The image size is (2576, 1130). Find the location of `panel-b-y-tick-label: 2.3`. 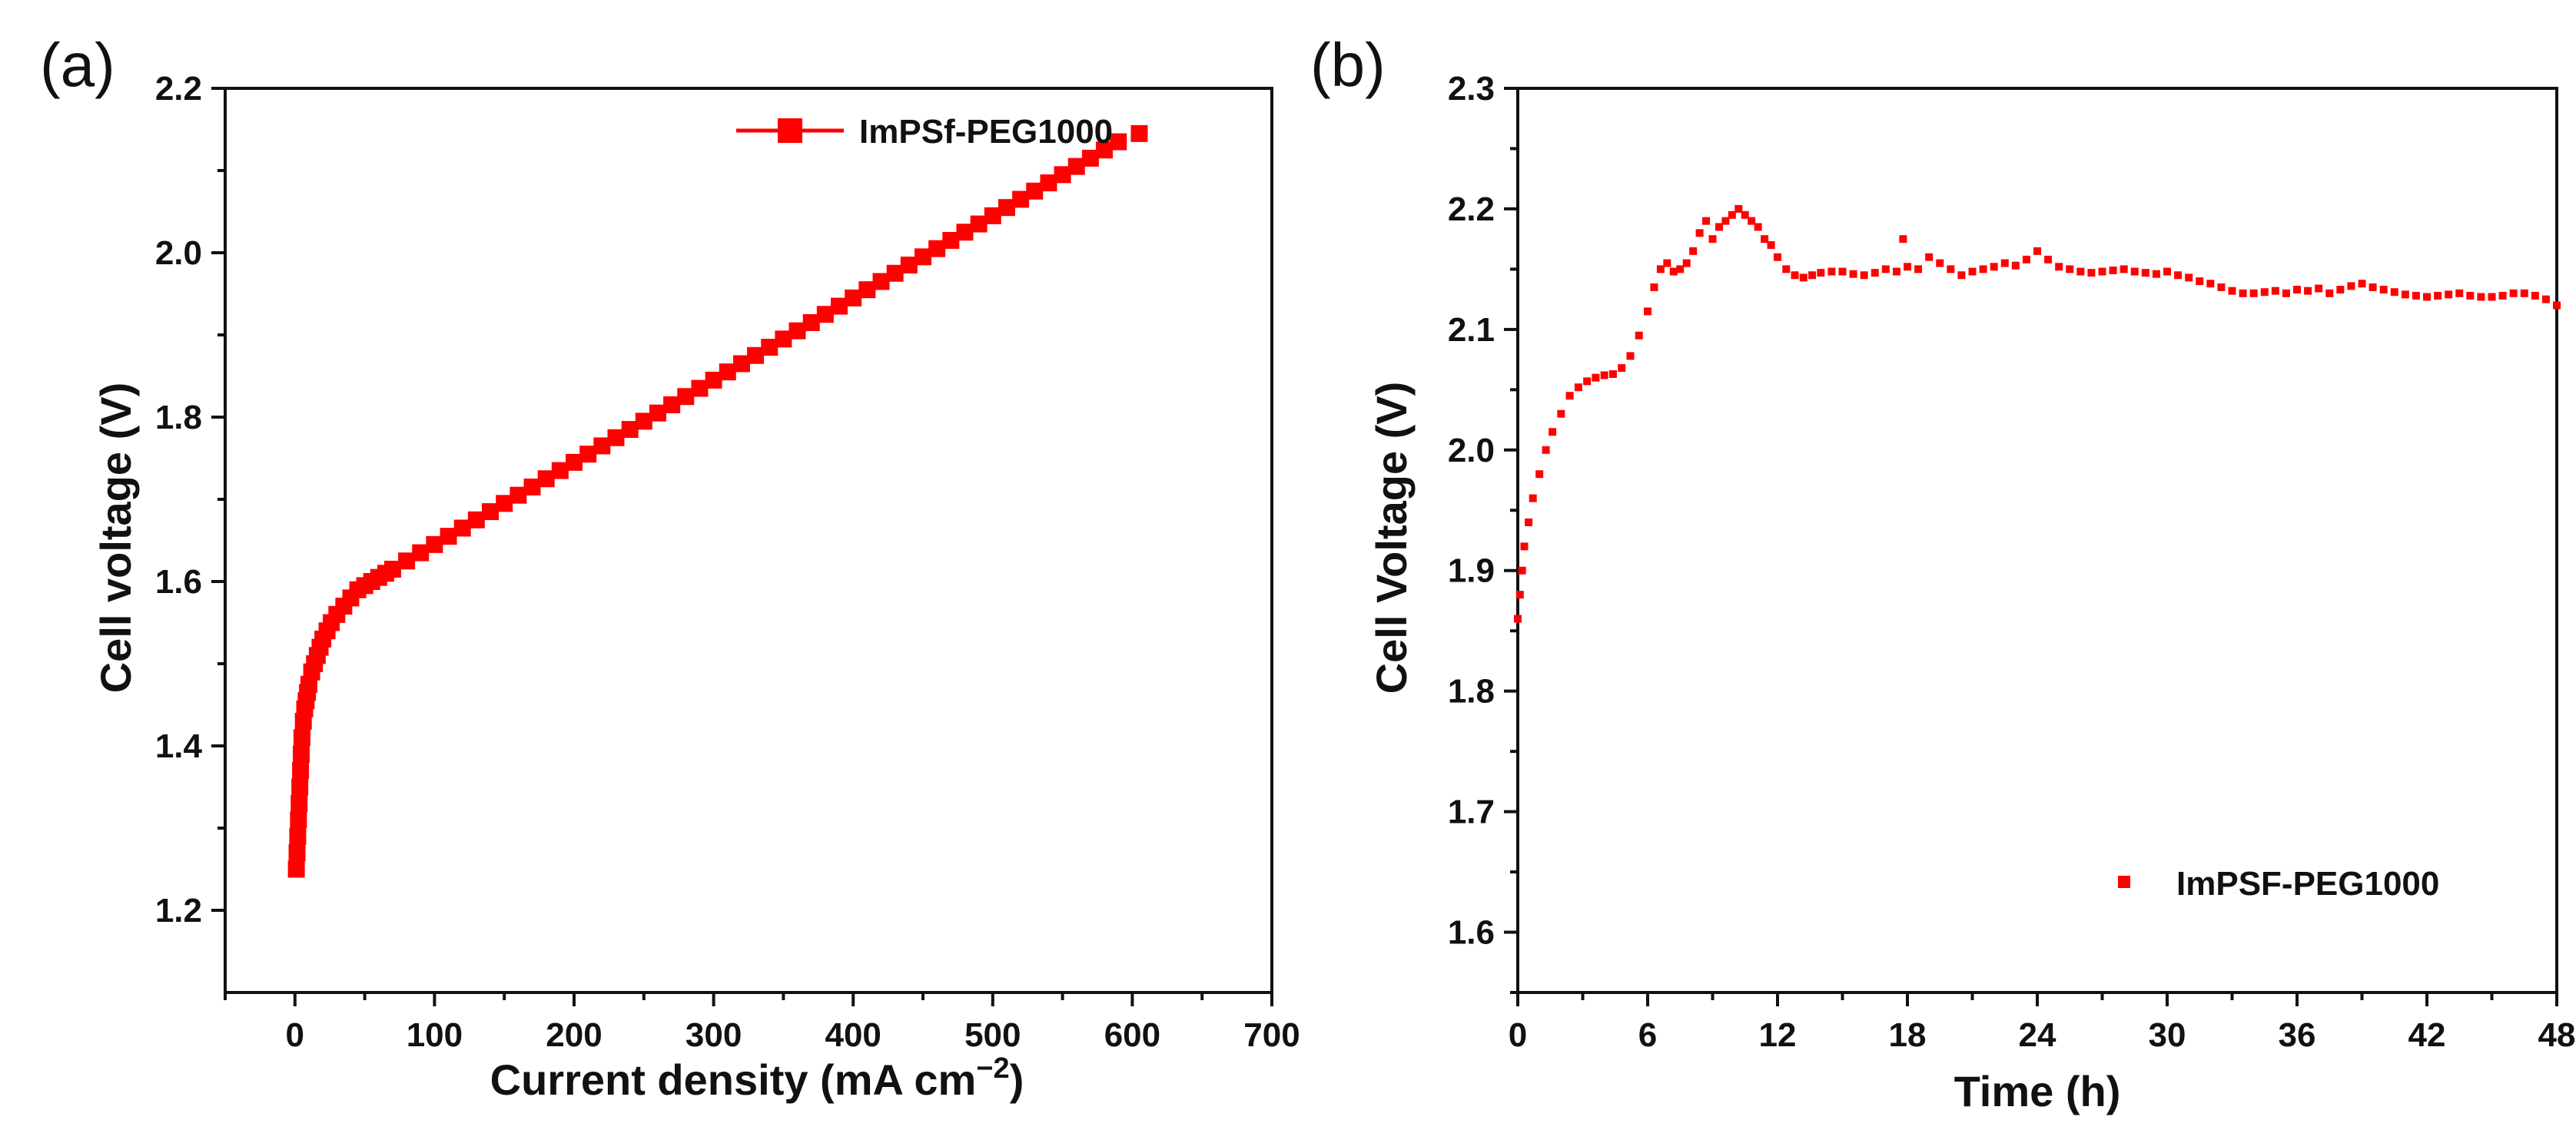

panel-b-y-tick-label: 2.3 is located at coordinates (1471, 89).